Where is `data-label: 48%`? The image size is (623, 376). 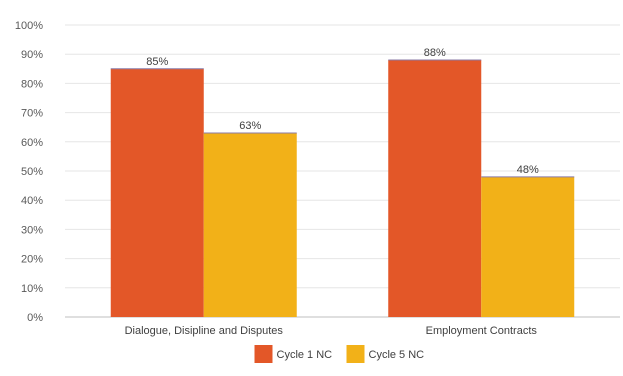
data-label: 48% is located at coordinates (528, 170).